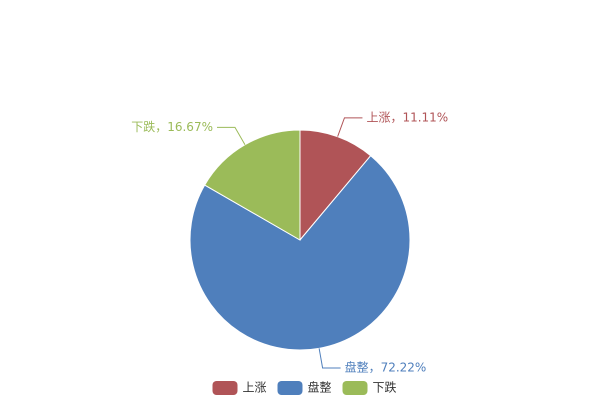 The height and width of the screenshot is (400, 600). Describe the element at coordinates (407, 116) in the screenshot. I see `data-label: 上涨，11.11%` at that location.